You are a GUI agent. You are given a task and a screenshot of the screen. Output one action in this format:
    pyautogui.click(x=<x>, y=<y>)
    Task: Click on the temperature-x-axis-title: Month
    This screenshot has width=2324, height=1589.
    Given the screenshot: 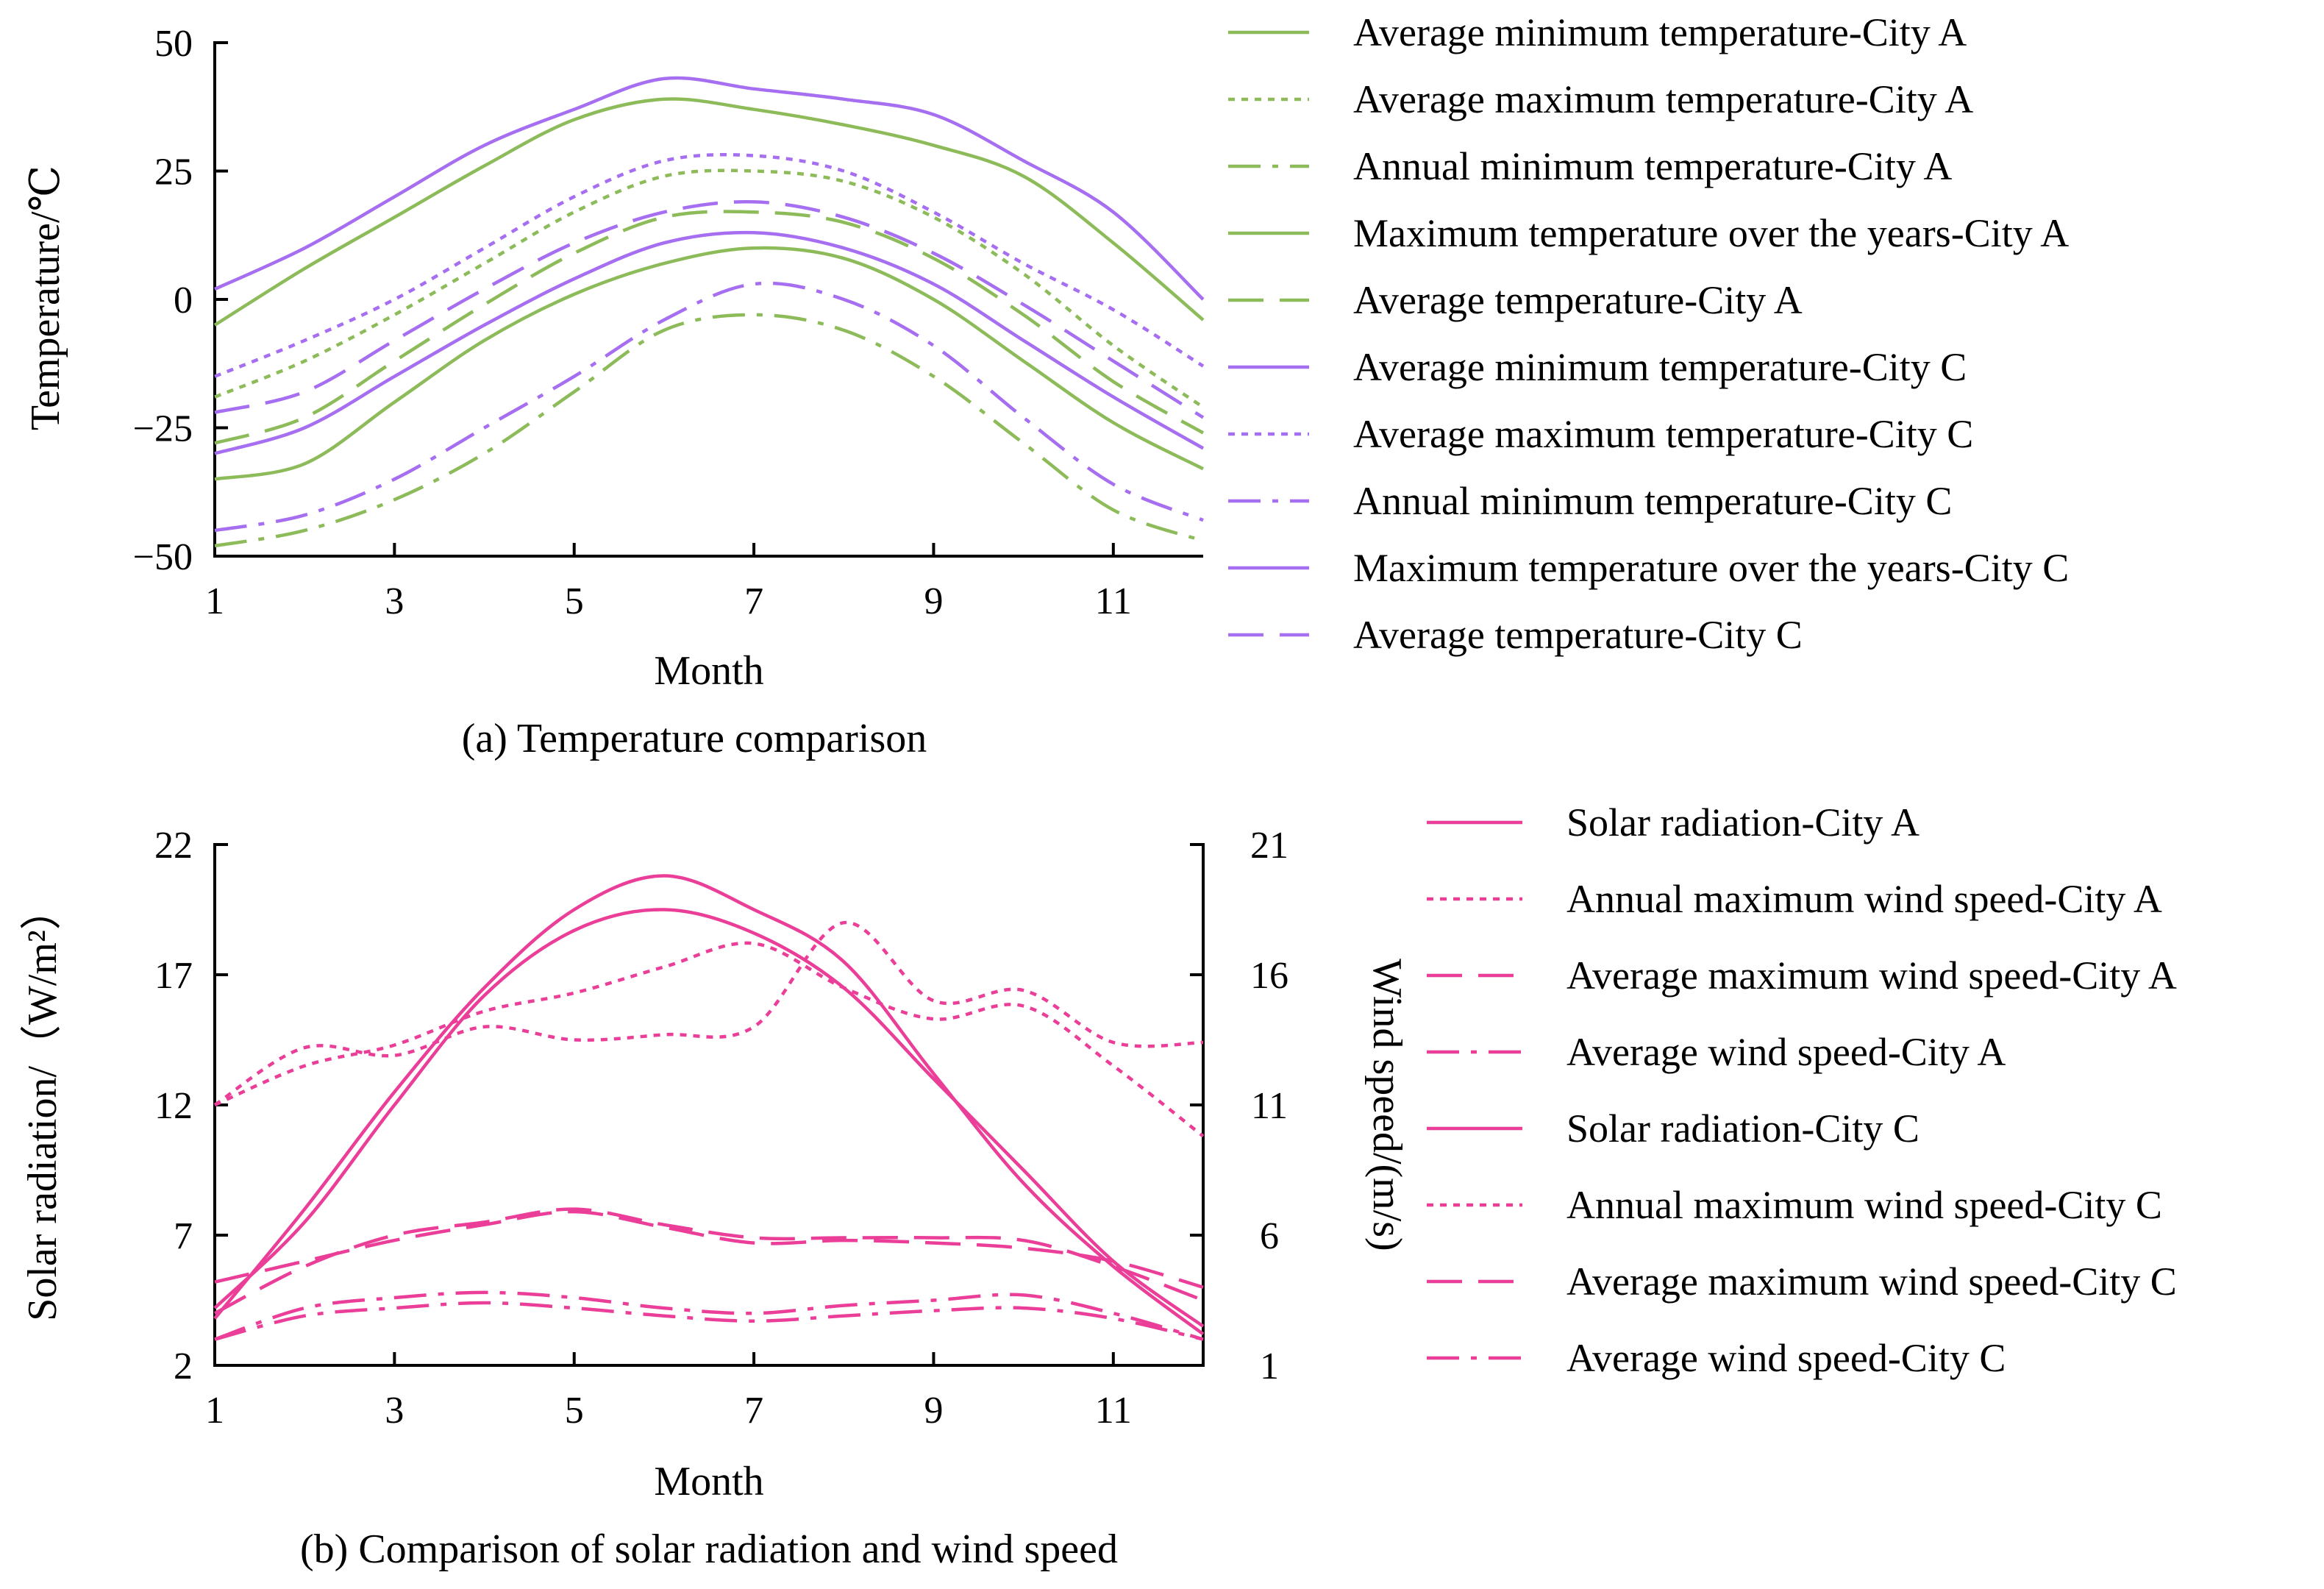 What is the action you would take?
    pyautogui.click(x=708, y=671)
    